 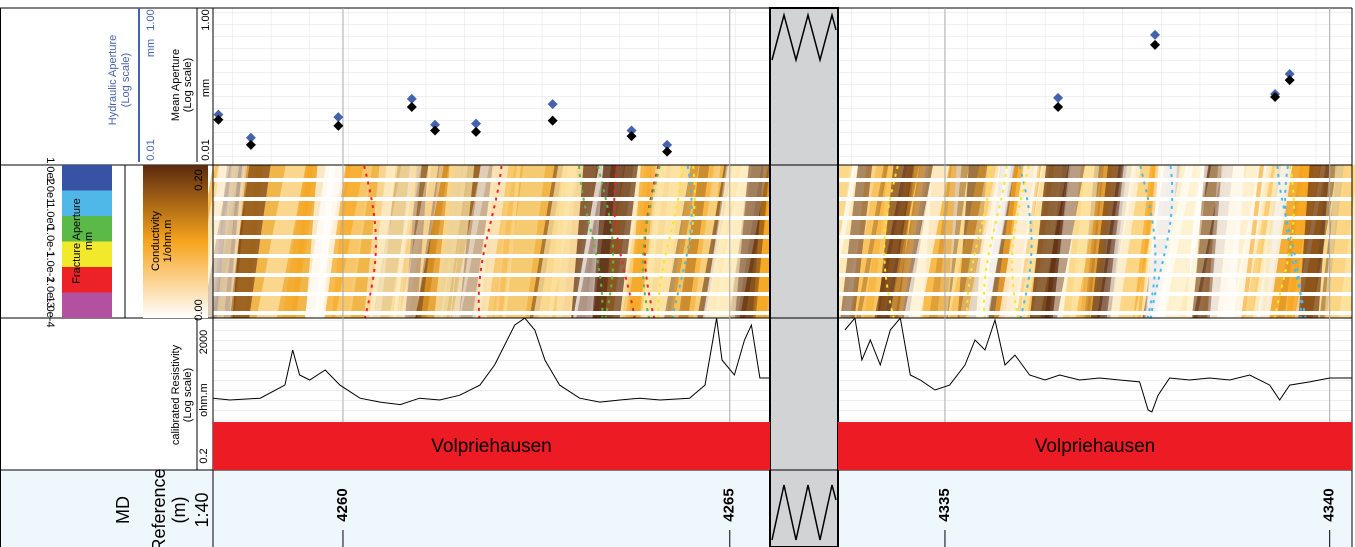 What do you see at coordinates (106, 508) in the screenshot?
I see `md-header-bg` at bounding box center [106, 508].